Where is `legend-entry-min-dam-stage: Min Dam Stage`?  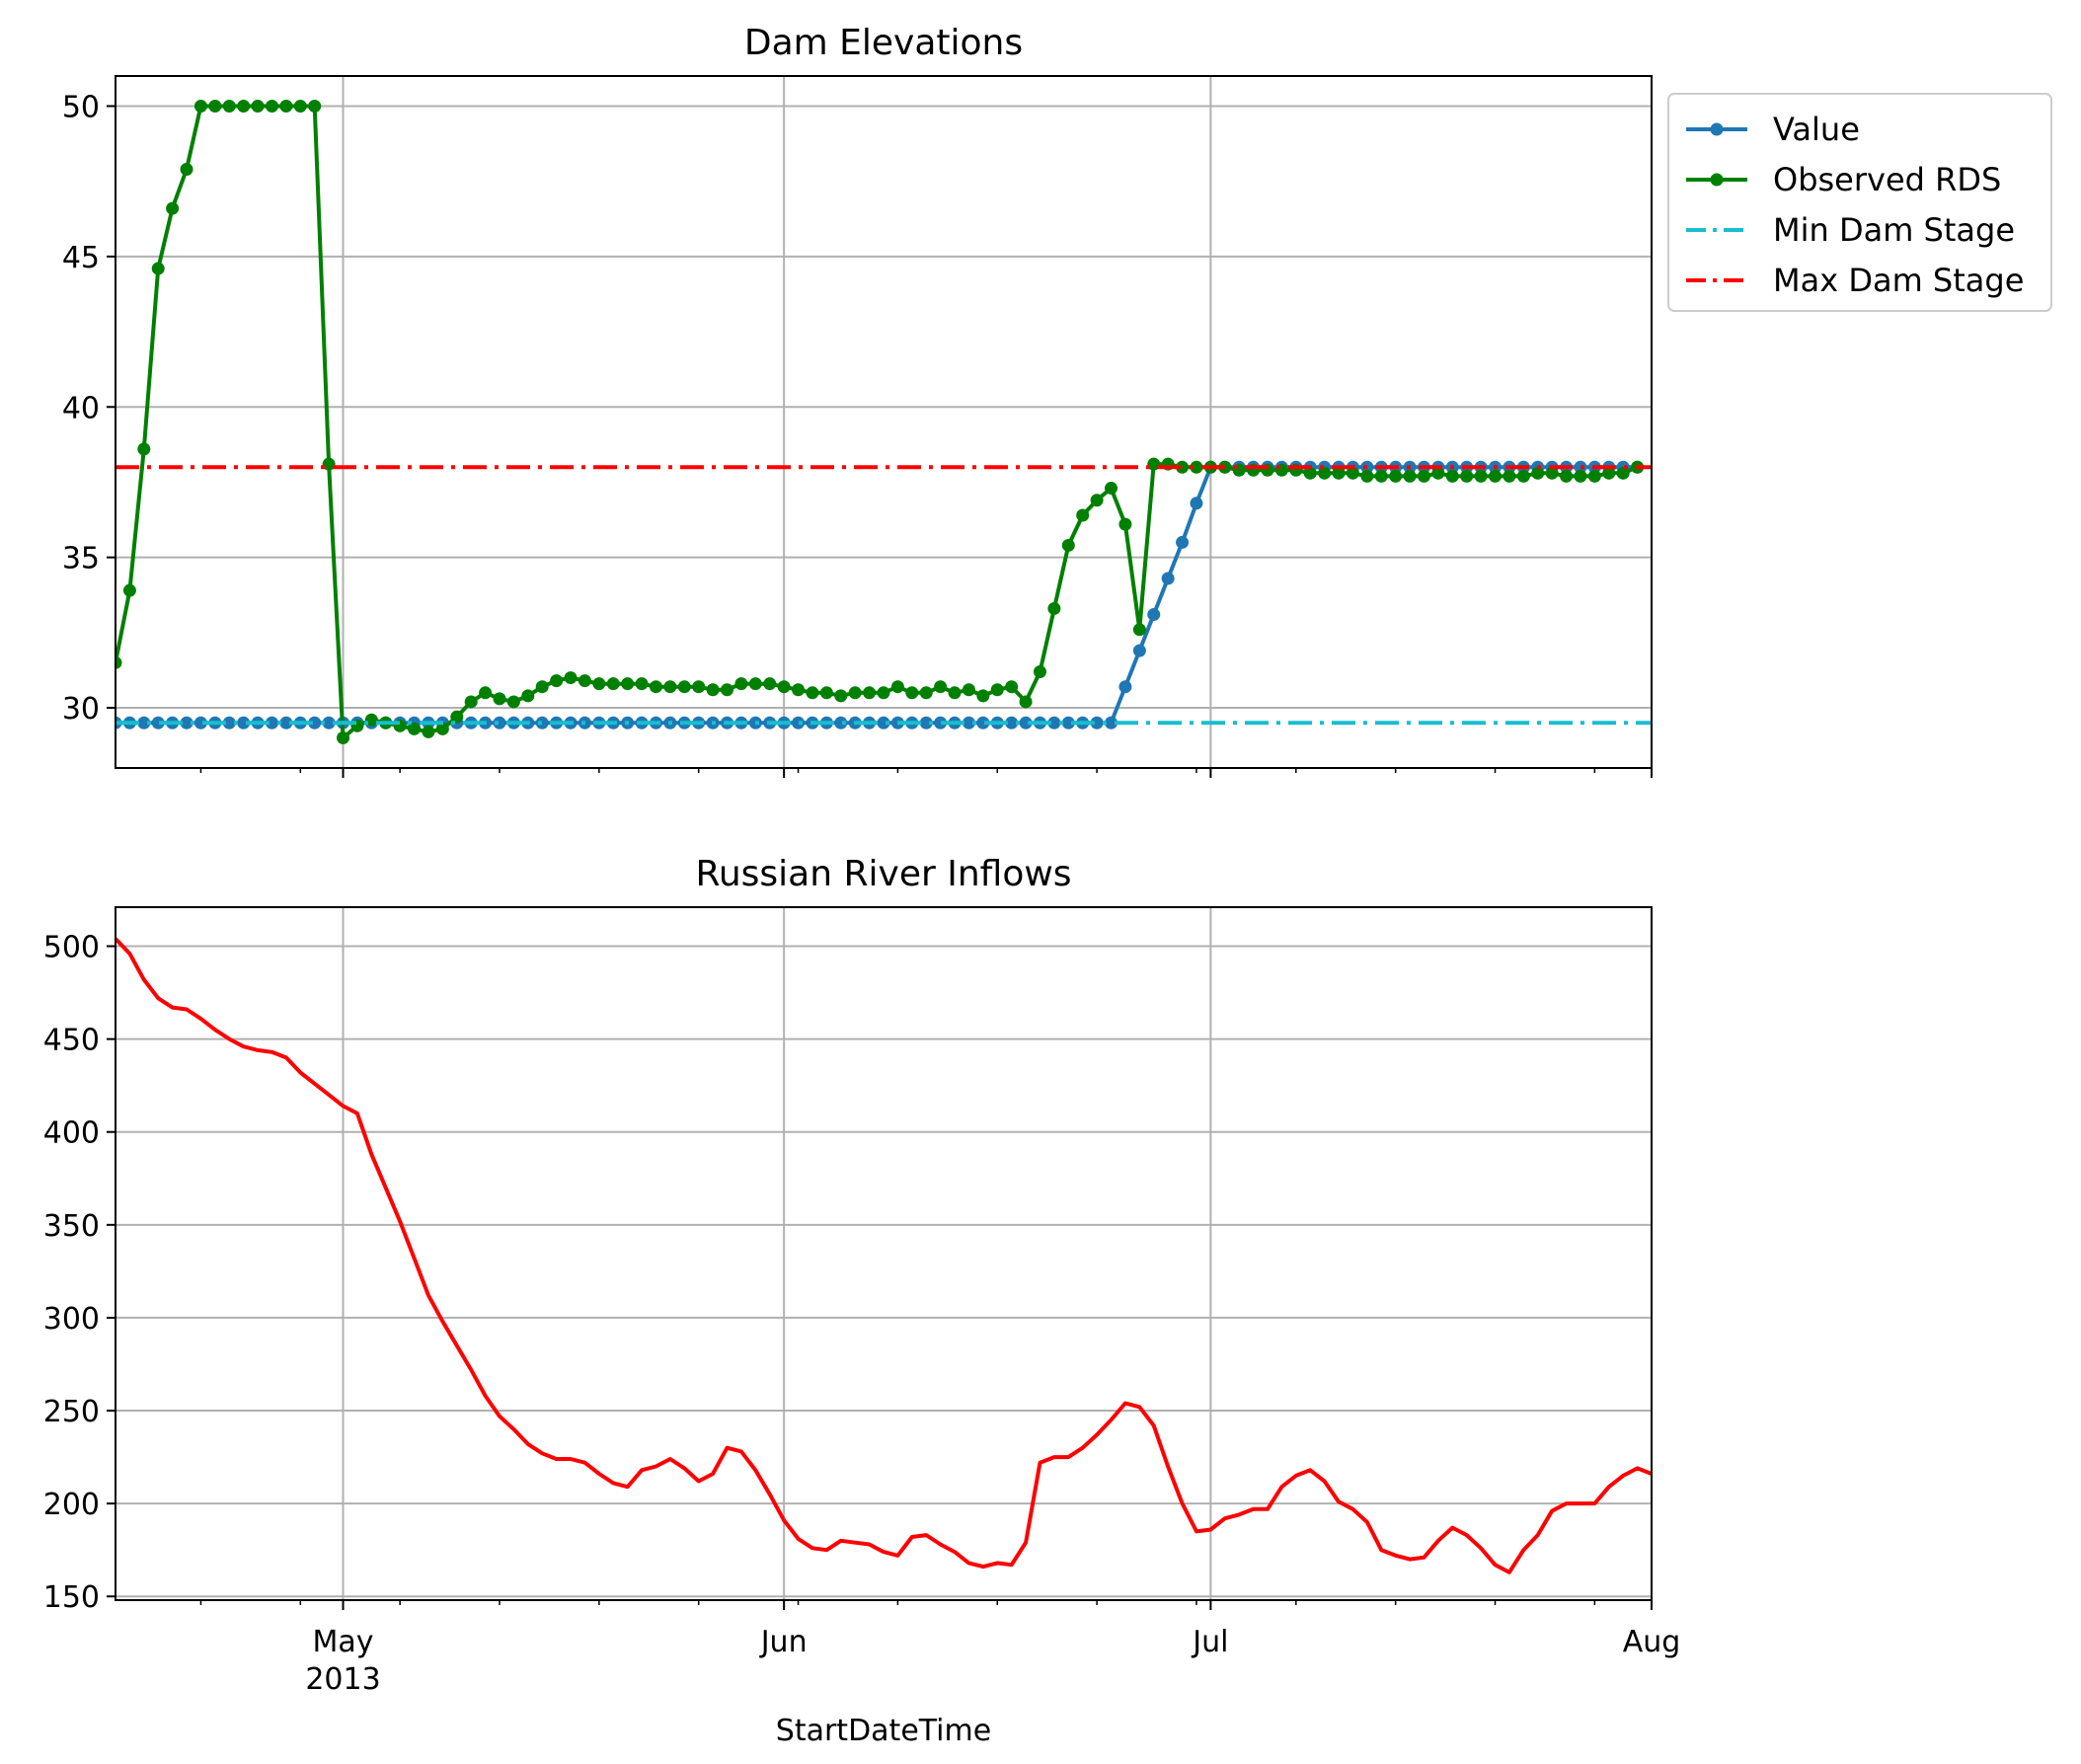
legend-entry-min-dam-stage: Min Dam Stage is located at coordinates (1850, 230).